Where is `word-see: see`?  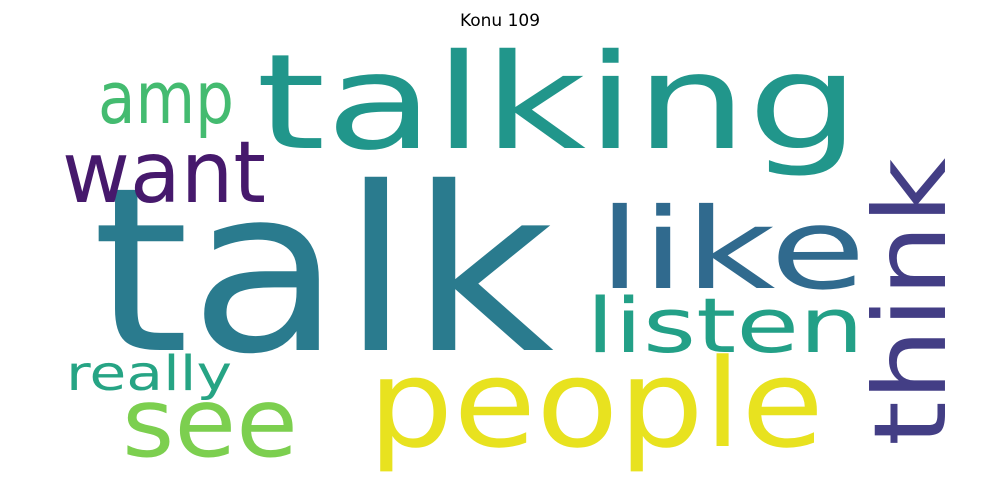 word-see: see is located at coordinates (210, 423).